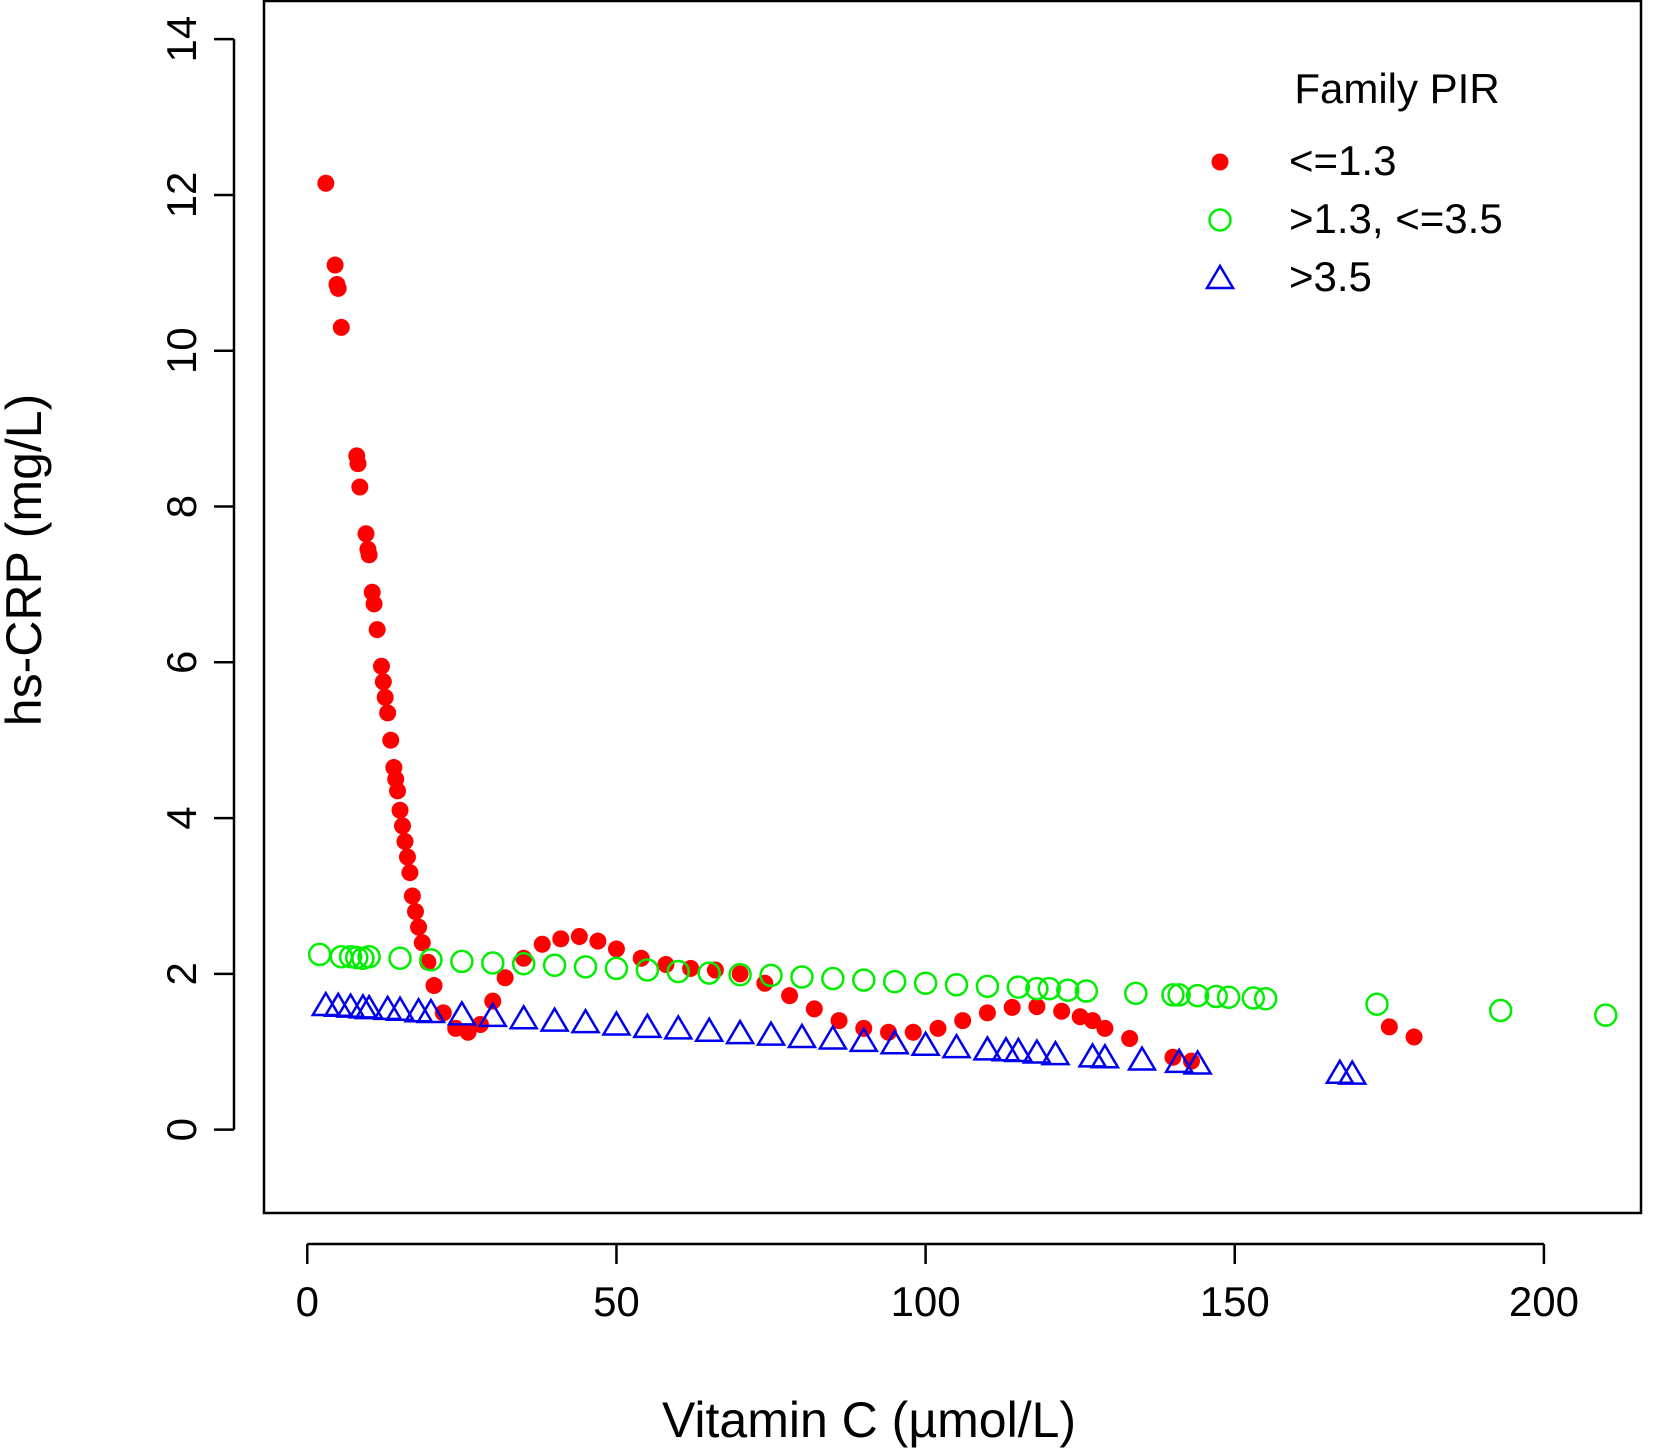  What do you see at coordinates (181, 350) in the screenshot?
I see `y-tick-label: 10` at bounding box center [181, 350].